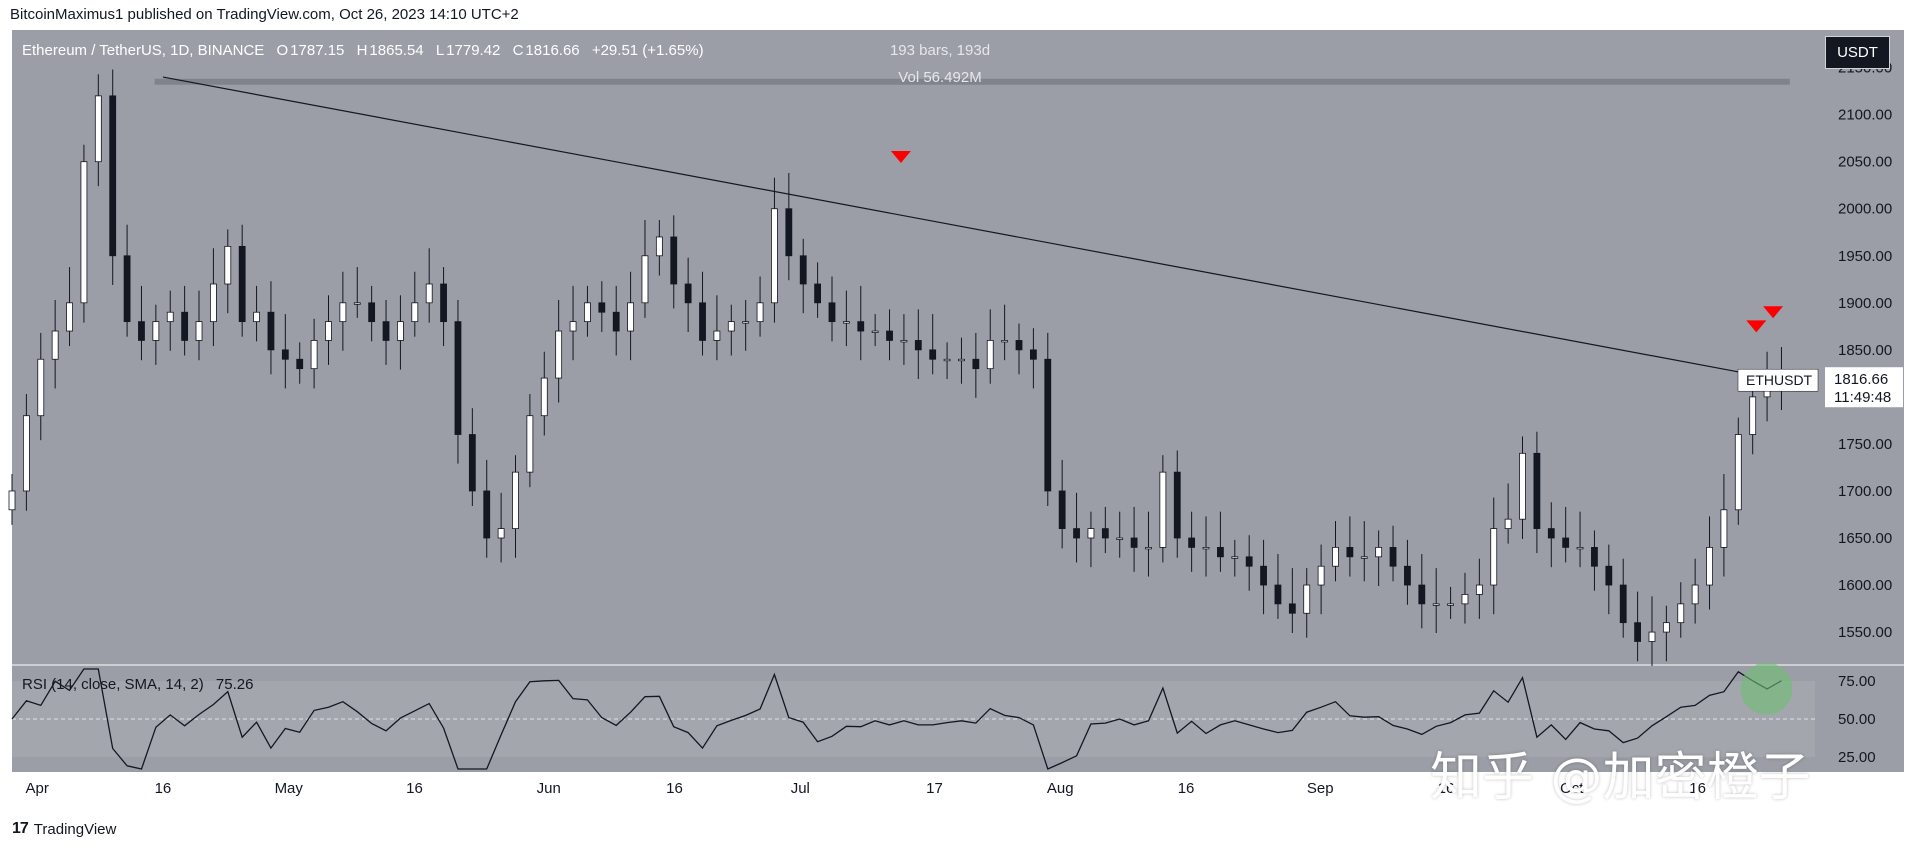 The width and height of the screenshot is (1905, 848). I want to click on time-axis-label: May, so click(289, 788).